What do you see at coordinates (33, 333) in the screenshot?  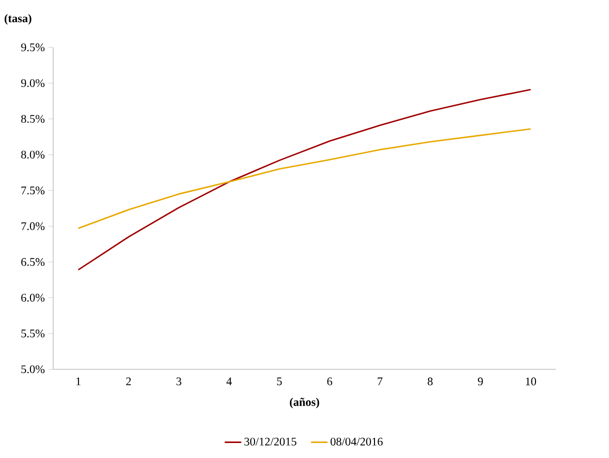 I see `y-tick-label: 5.5%` at bounding box center [33, 333].